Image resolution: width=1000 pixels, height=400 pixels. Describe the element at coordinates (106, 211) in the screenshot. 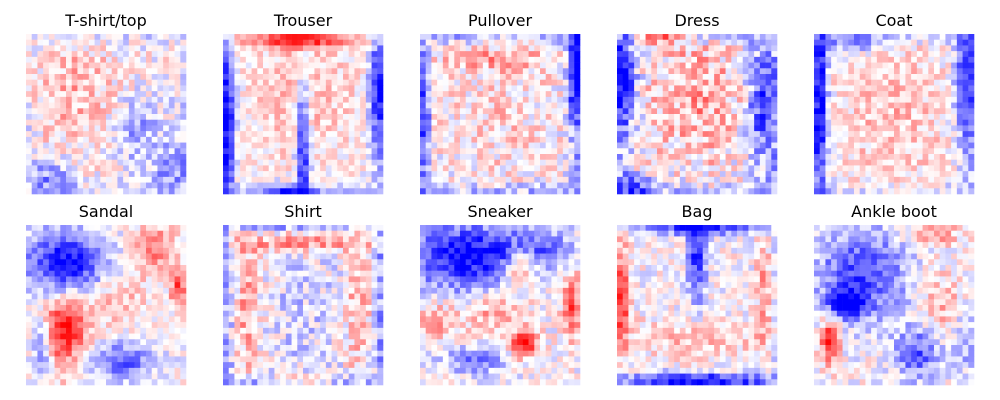

I see `panel-title: Sandal` at that location.